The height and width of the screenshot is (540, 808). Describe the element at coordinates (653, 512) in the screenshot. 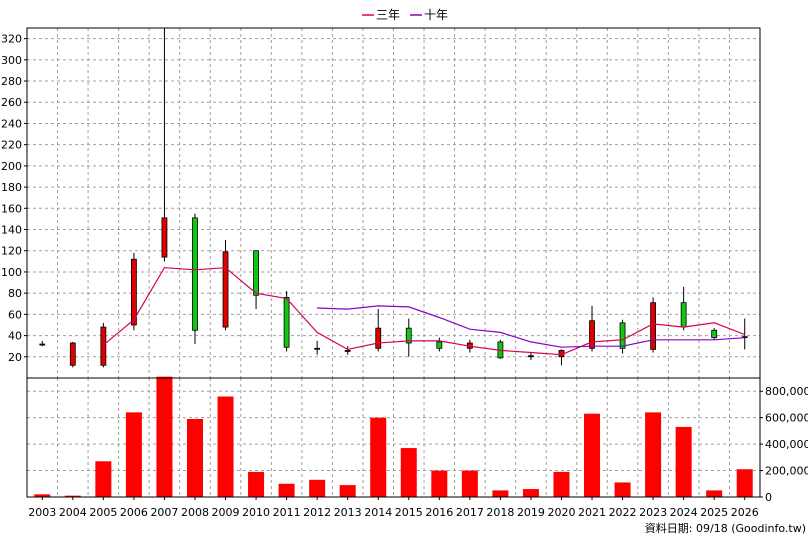

I see `x-tick-label-2023: 2023` at that location.